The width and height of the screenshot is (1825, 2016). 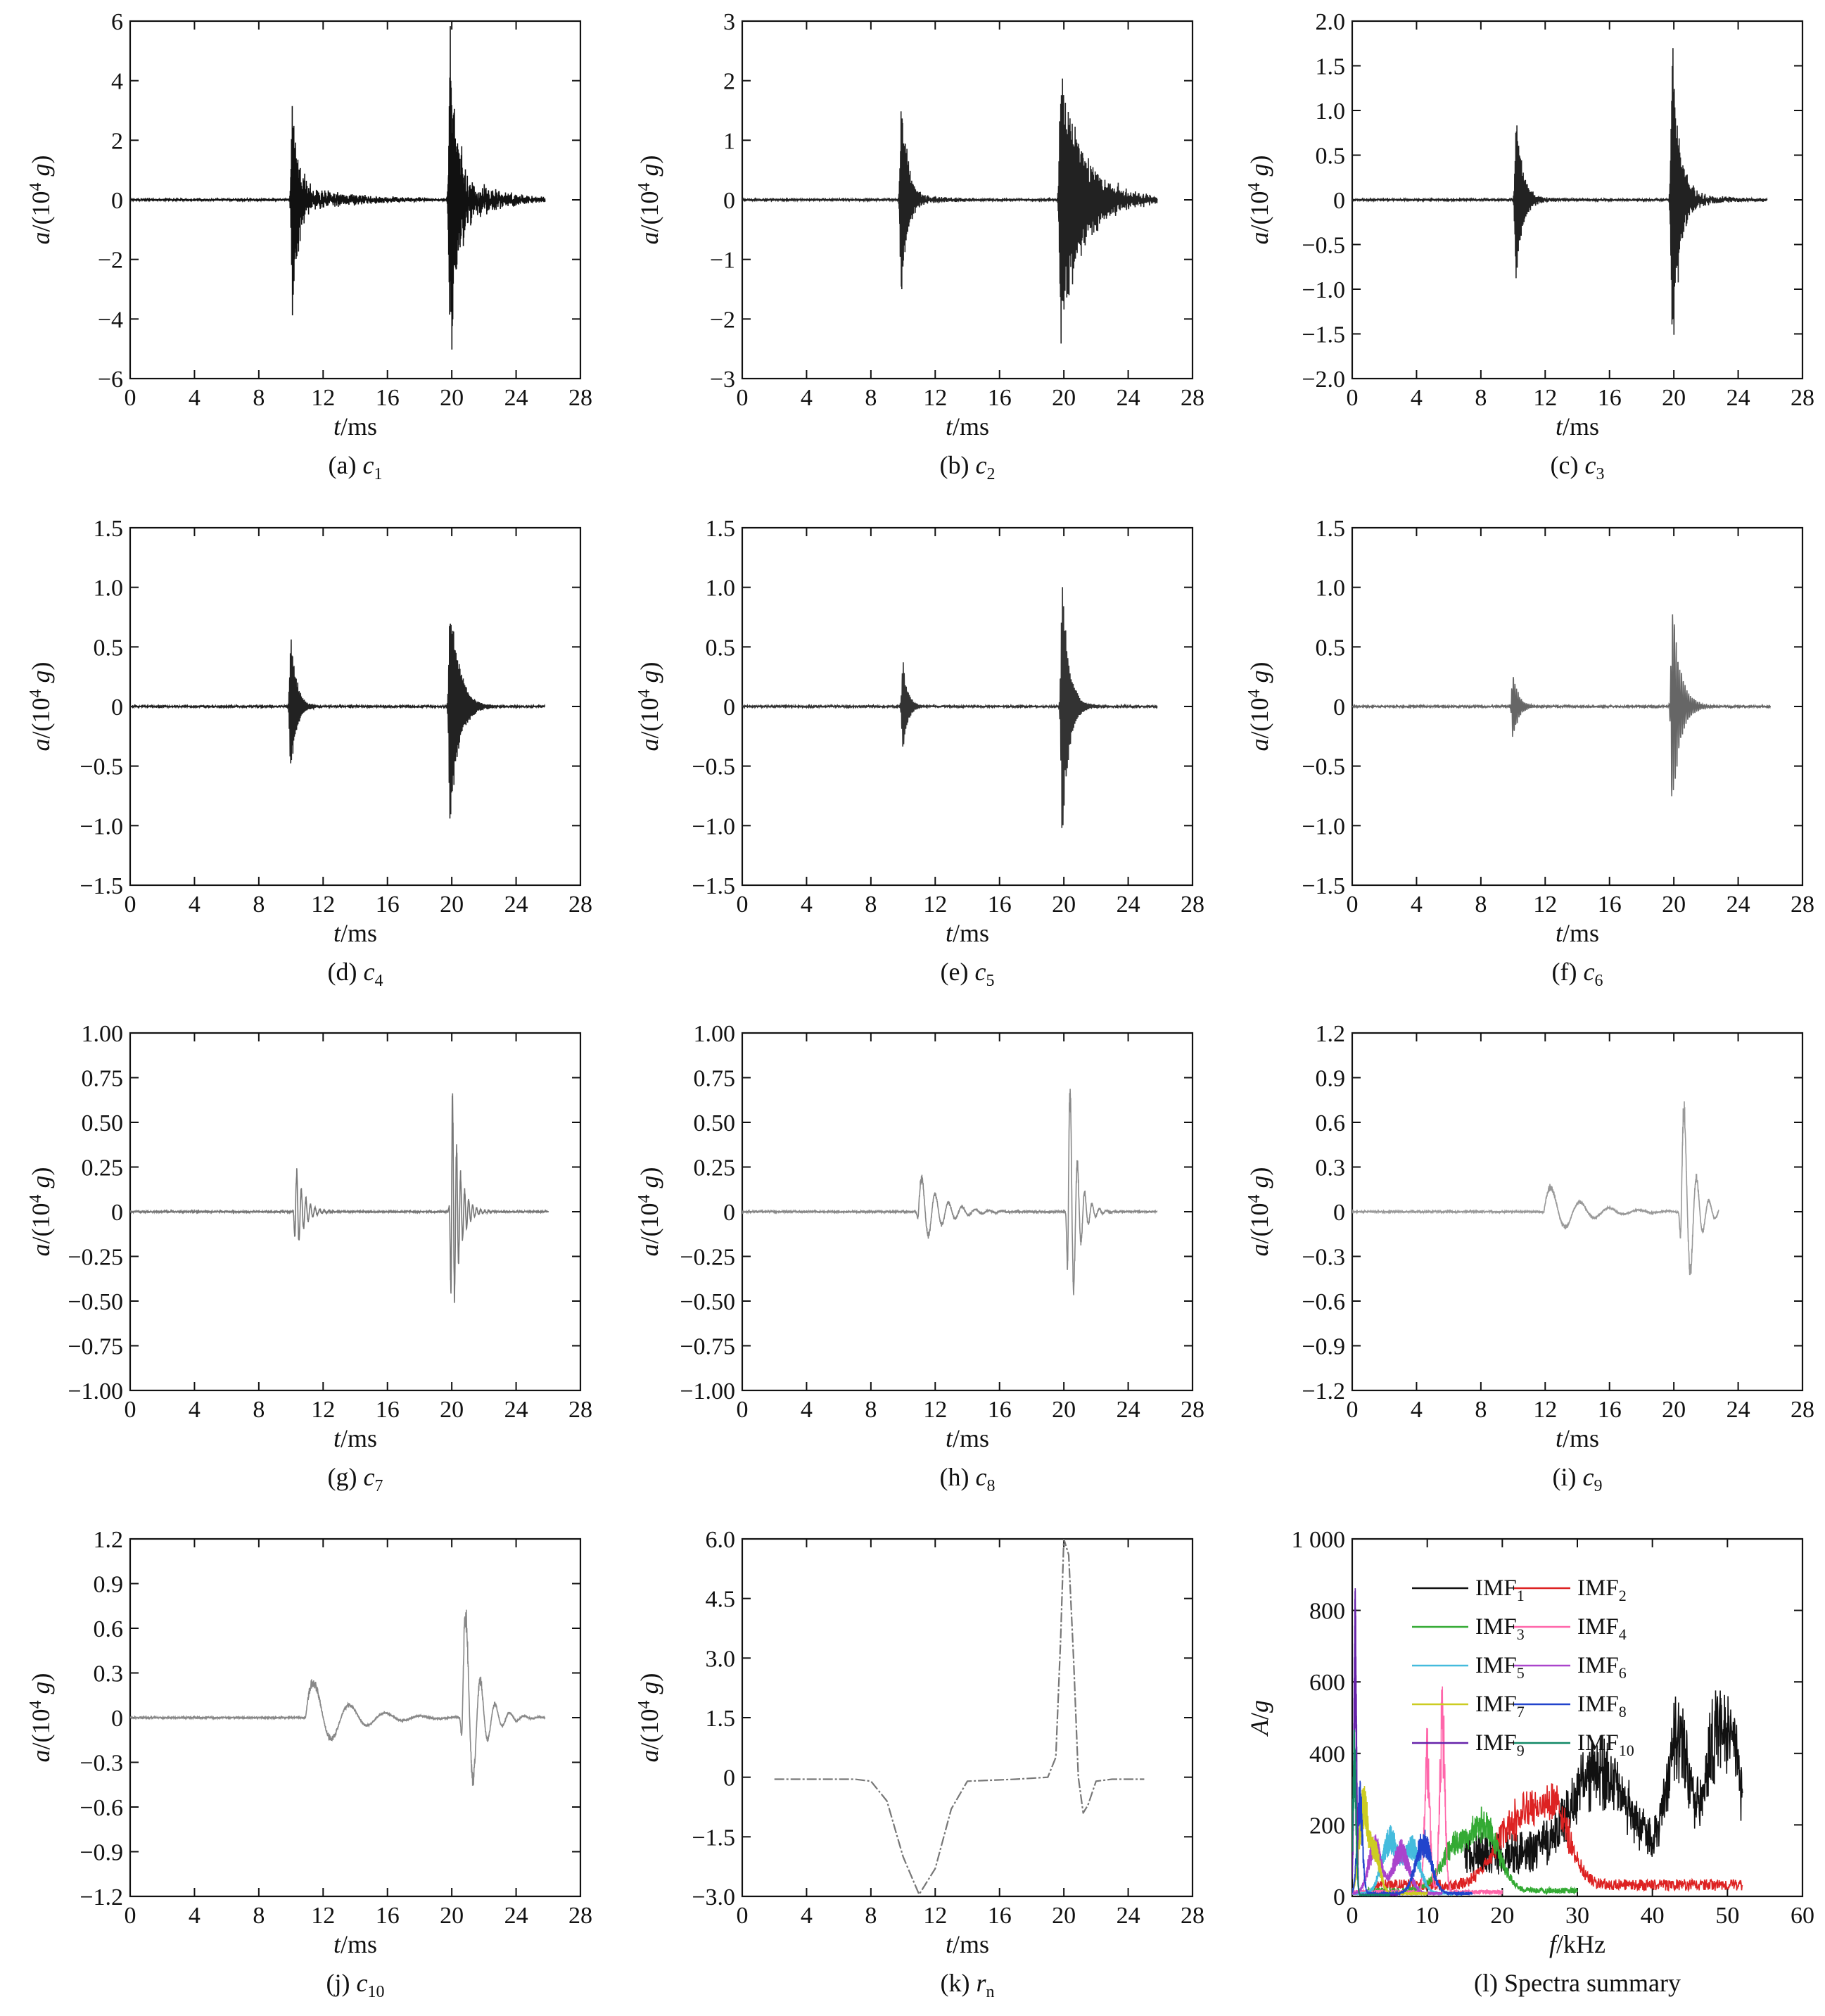 What do you see at coordinates (715, 1079) in the screenshot?
I see `y-tick-label: 0.75` at bounding box center [715, 1079].